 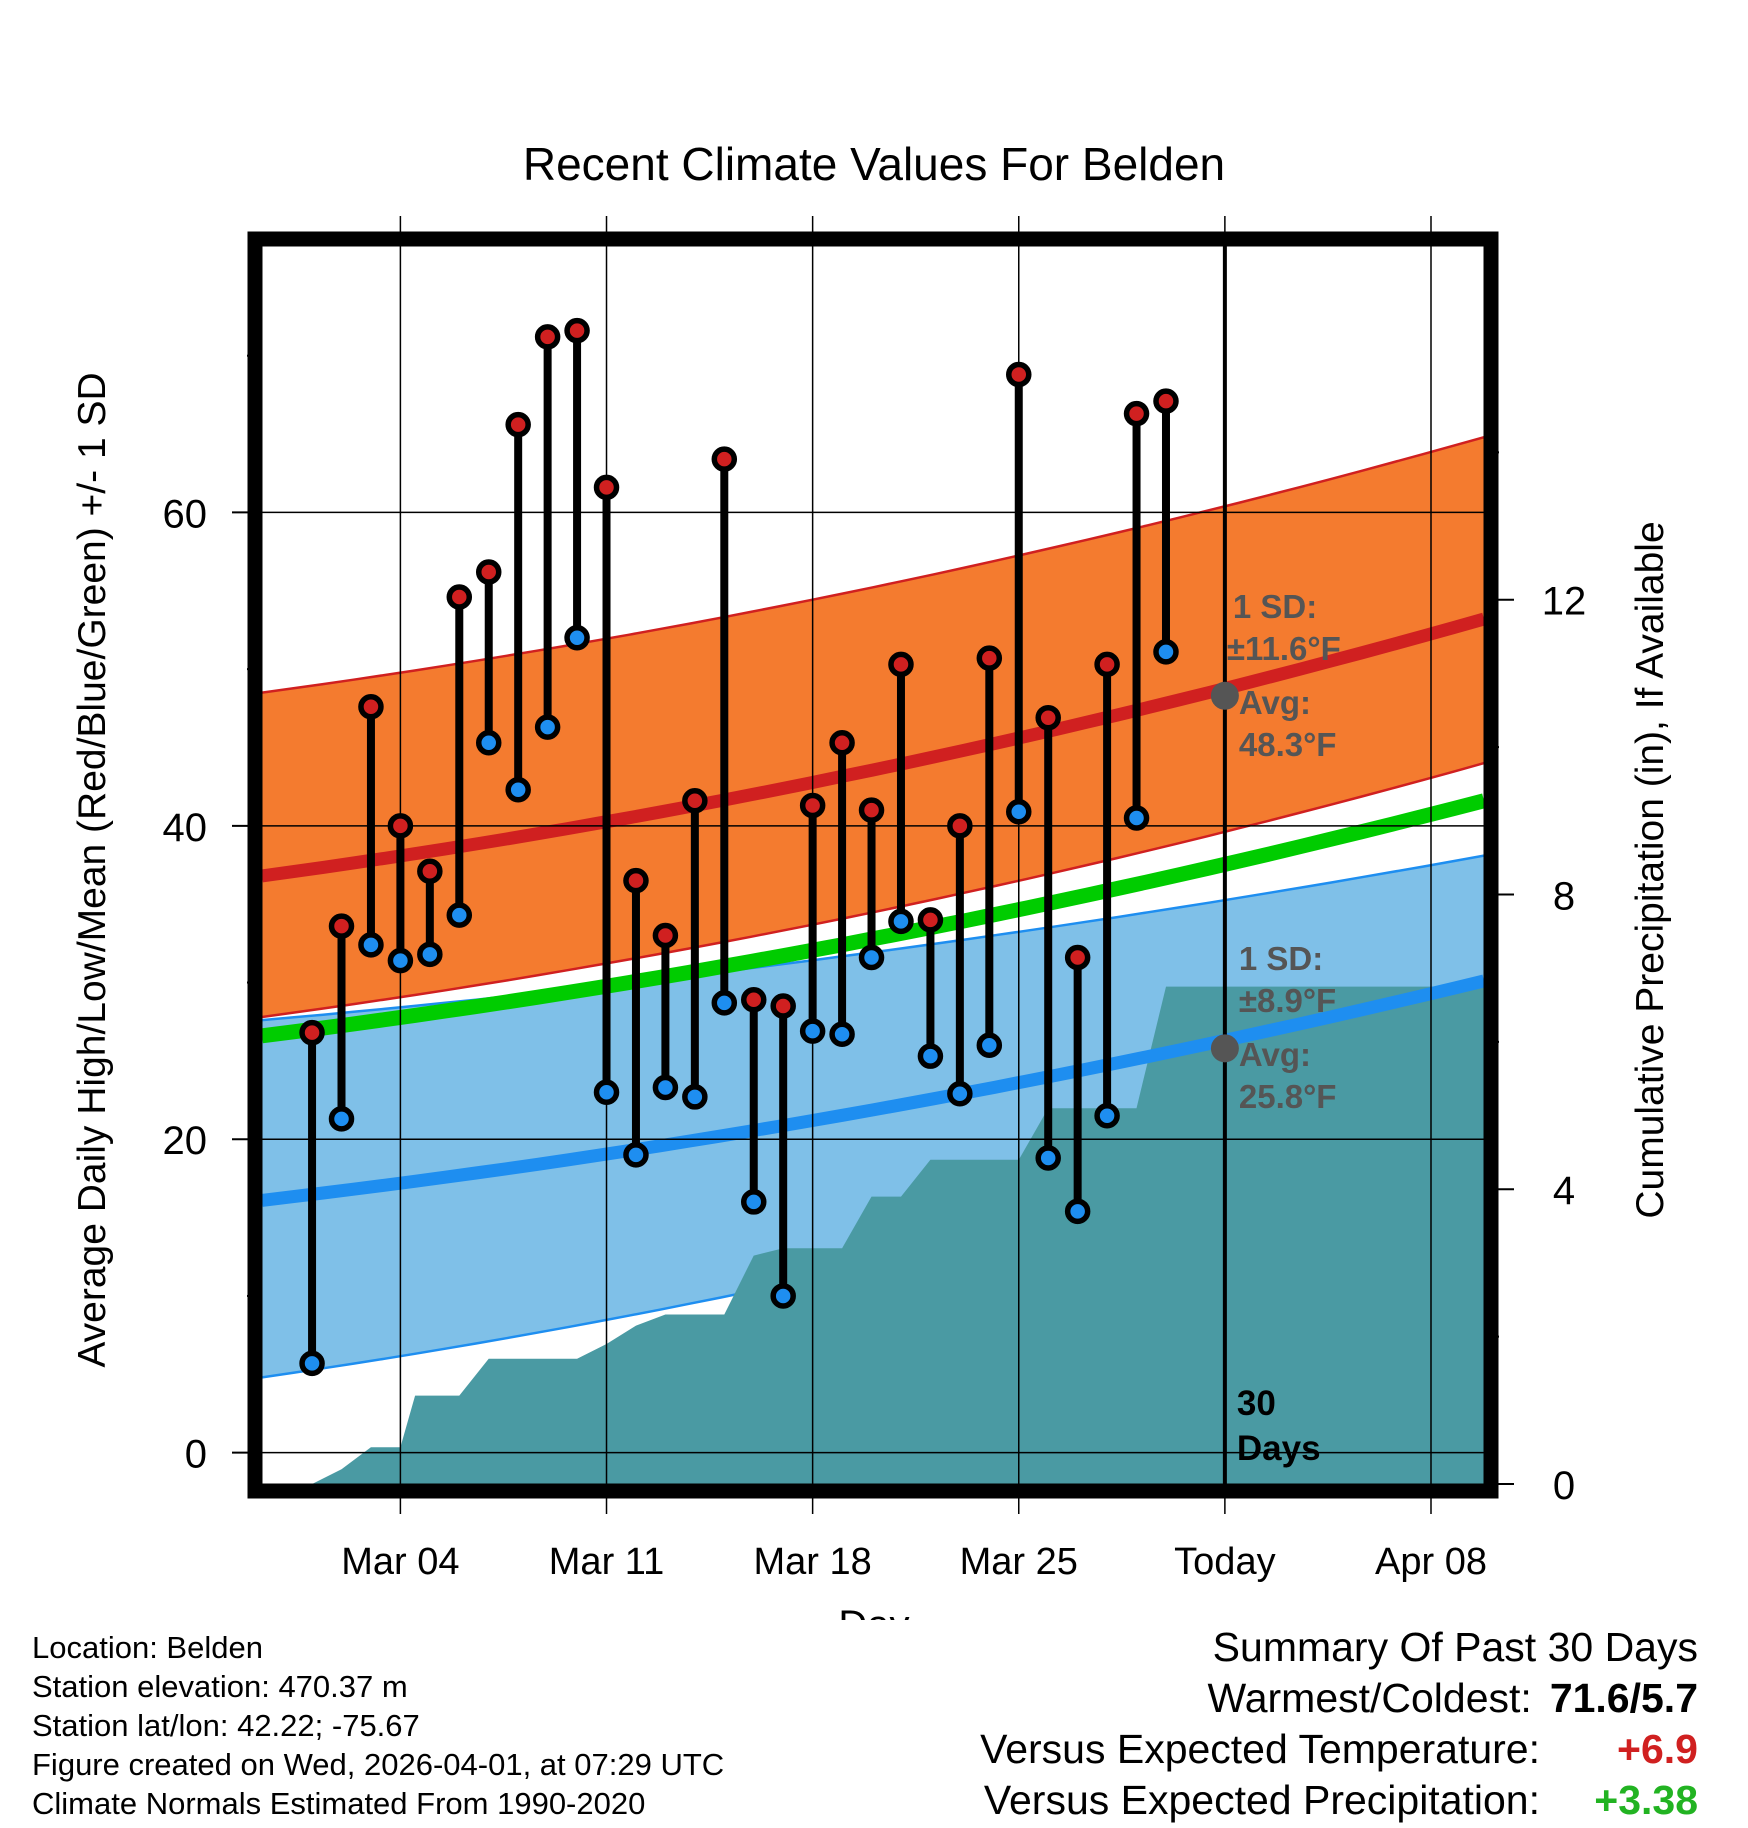 I want to click on elevation-text: Station elevation: 470.37 m, so click(x=220, y=1686).